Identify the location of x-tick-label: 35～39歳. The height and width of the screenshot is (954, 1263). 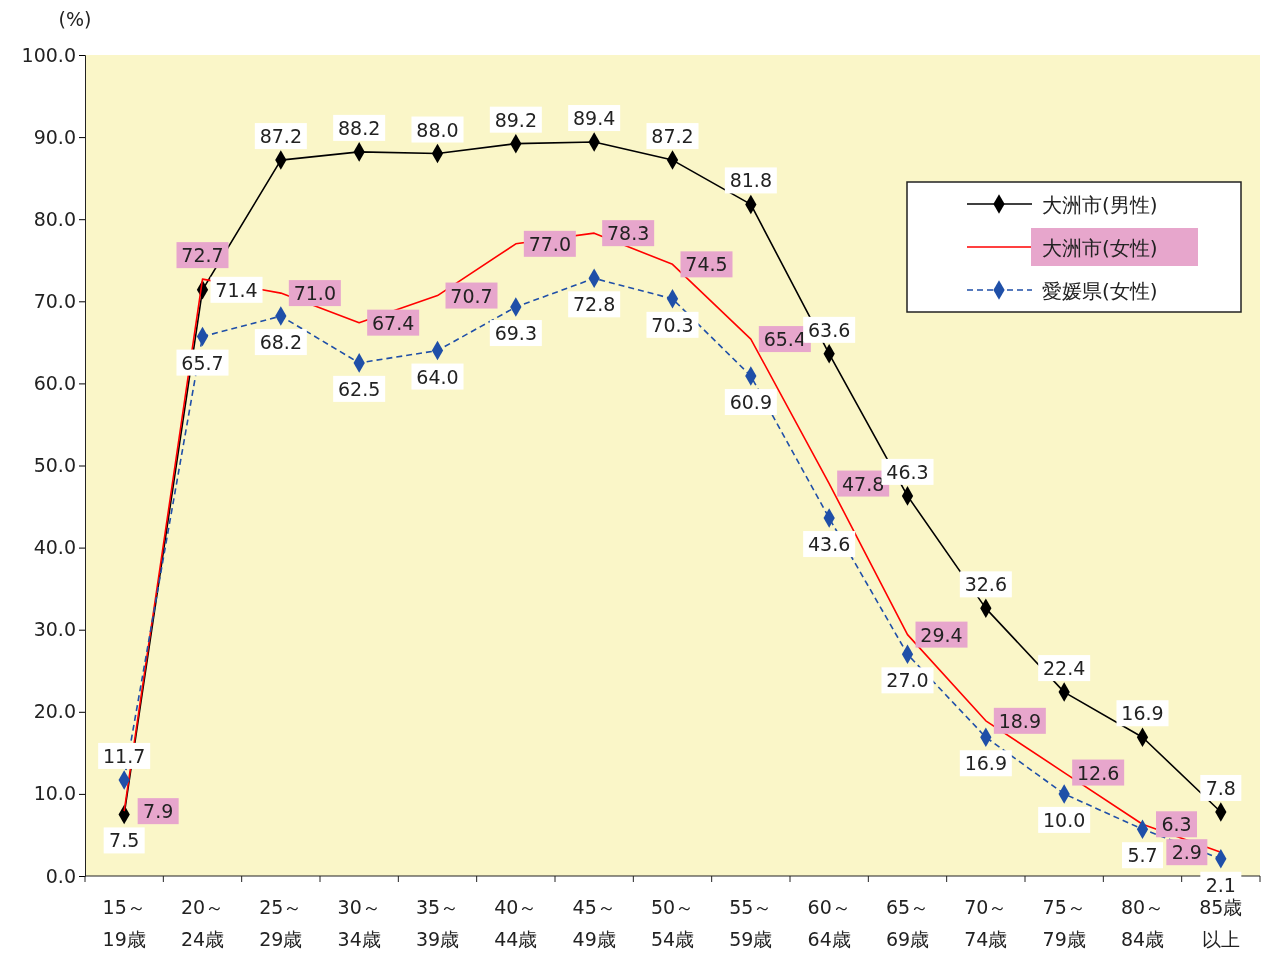
(437, 923).